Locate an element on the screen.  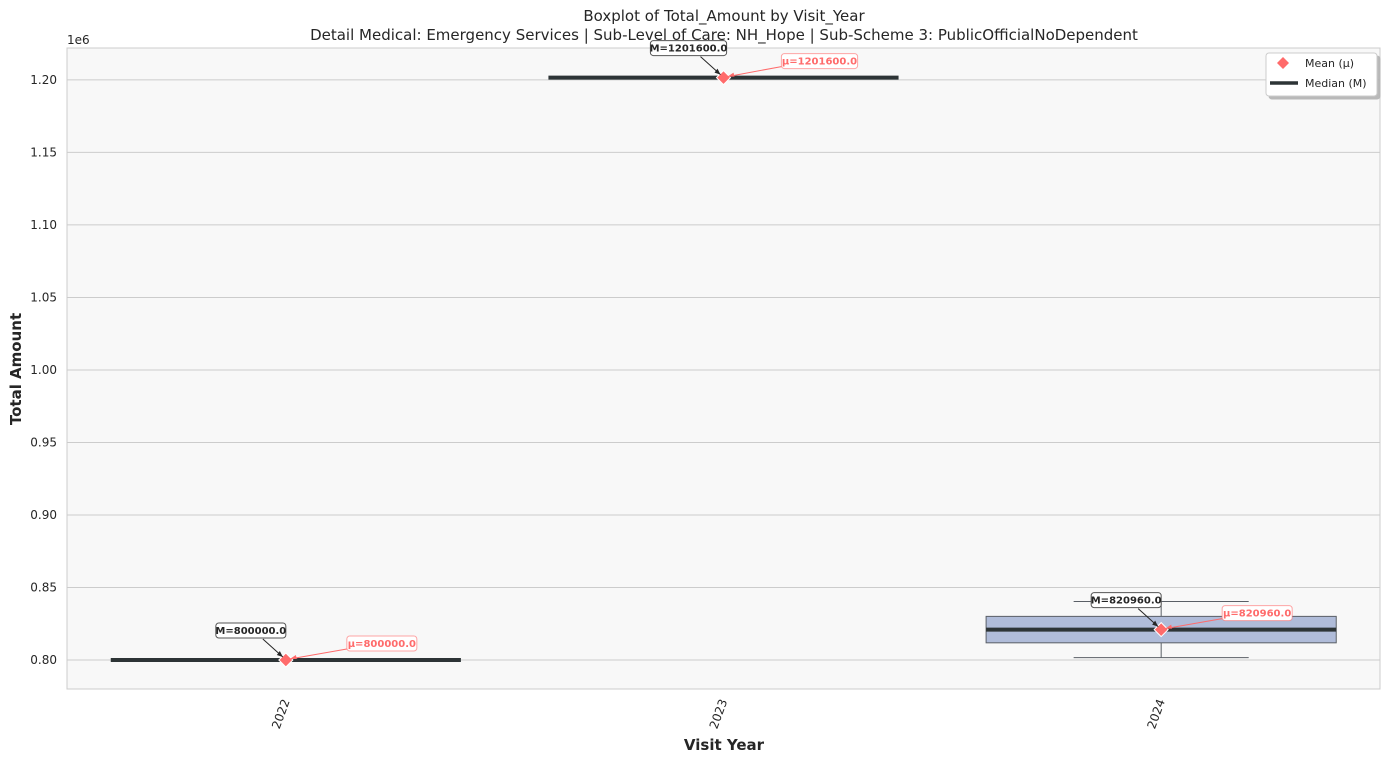
x-tick-label: 2023 is located at coordinates (719, 713).